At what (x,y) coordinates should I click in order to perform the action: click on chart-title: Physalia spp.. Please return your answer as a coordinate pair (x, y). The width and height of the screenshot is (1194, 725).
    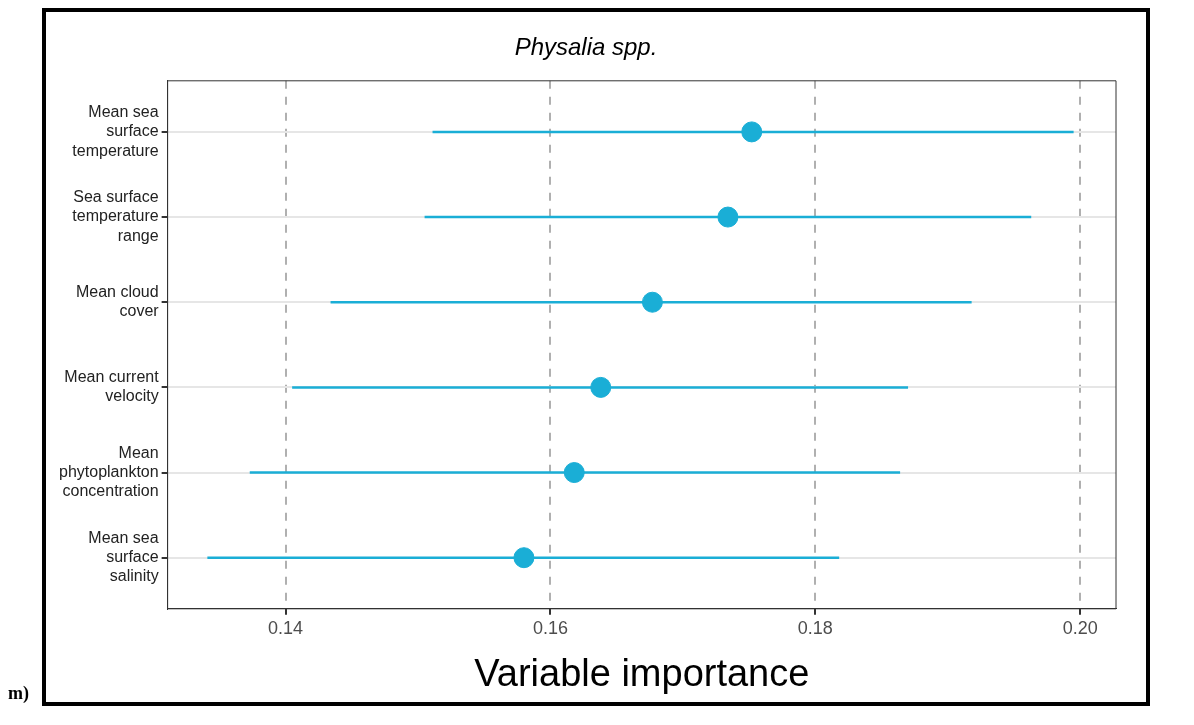
    Looking at the image, I should click on (586, 47).